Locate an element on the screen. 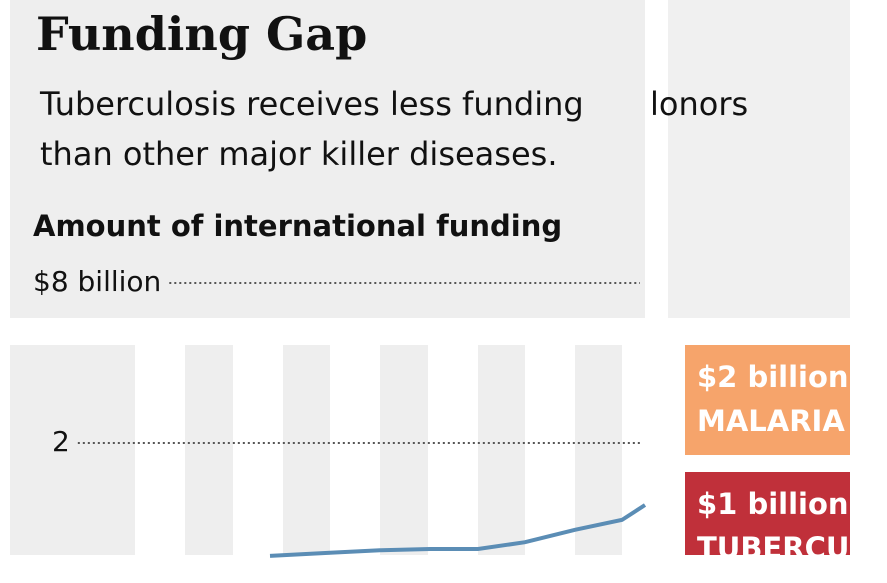 The image size is (887, 583). y-tick-label: $8 billion is located at coordinates (97, 281).